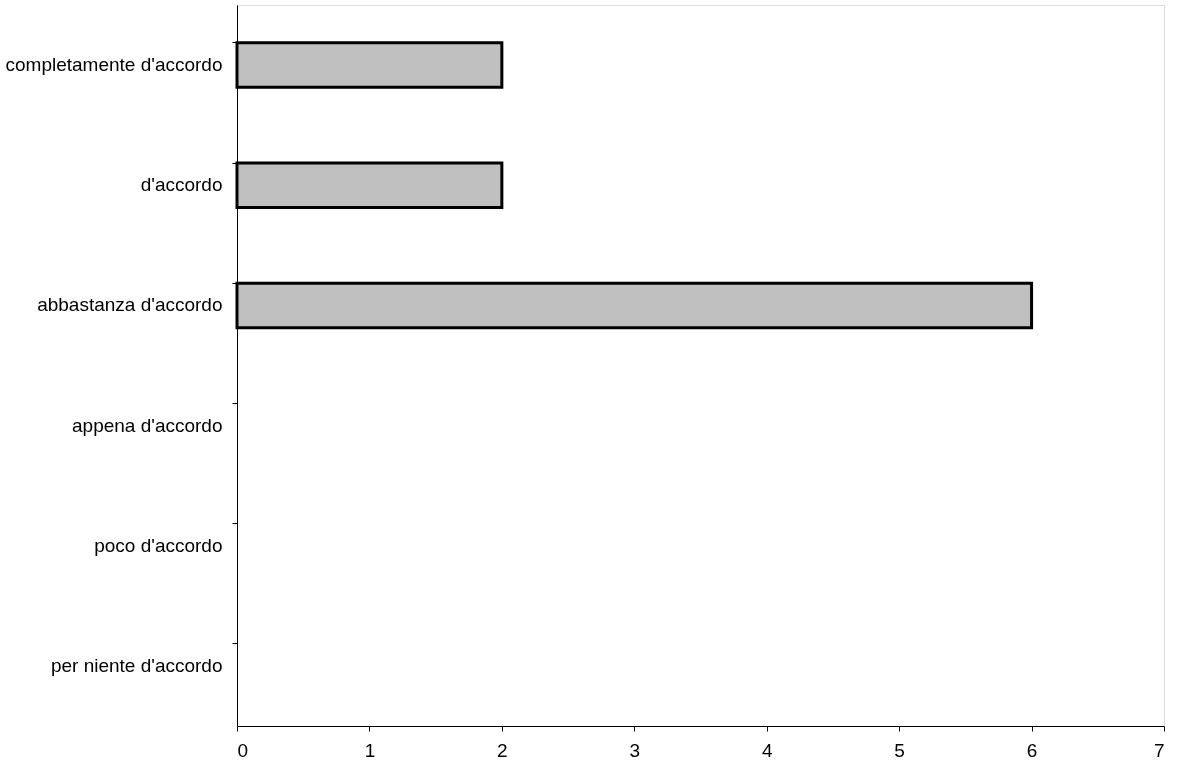 The image size is (1186, 780). I want to click on x-tick-label: 6, so click(1032, 750).